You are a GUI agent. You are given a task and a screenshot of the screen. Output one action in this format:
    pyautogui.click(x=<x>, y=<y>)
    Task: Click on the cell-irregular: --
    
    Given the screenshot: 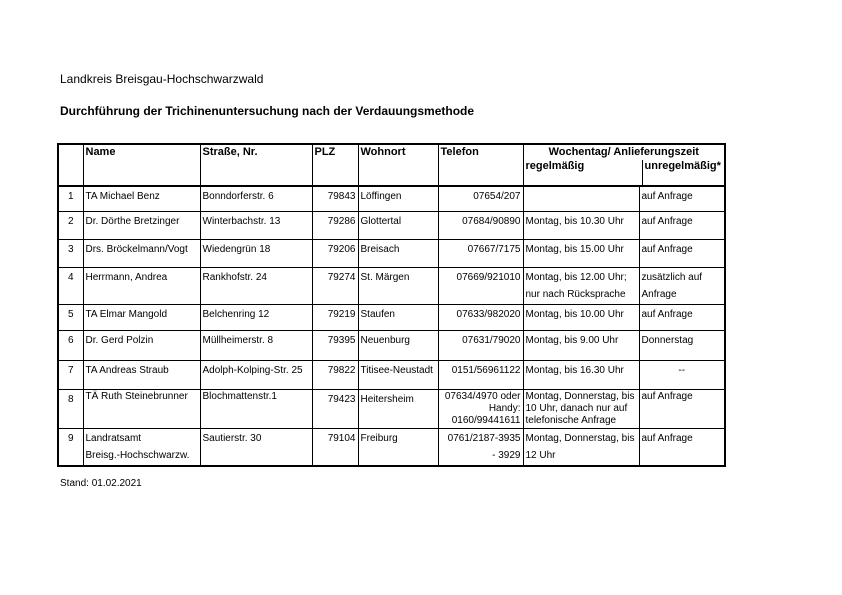 What is the action you would take?
    pyautogui.click(x=682, y=374)
    